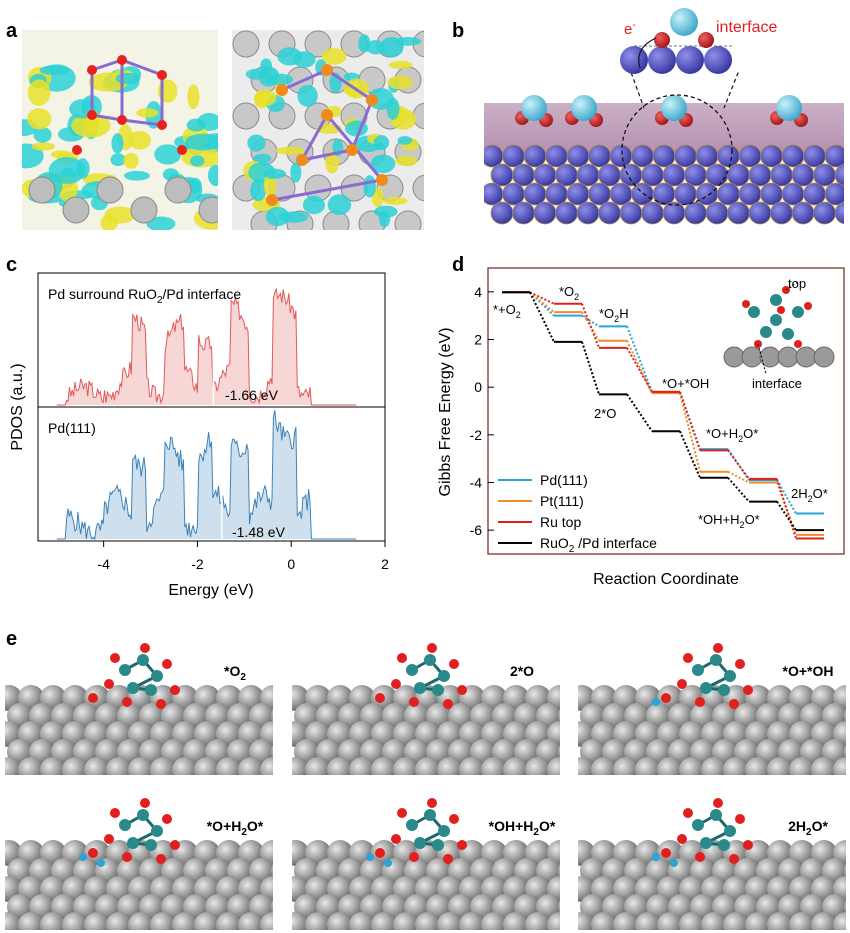 This screenshot has width=850, height=933. What do you see at coordinates (426, 709) in the screenshot?
I see `structure-snapshot: 2*O` at bounding box center [426, 709].